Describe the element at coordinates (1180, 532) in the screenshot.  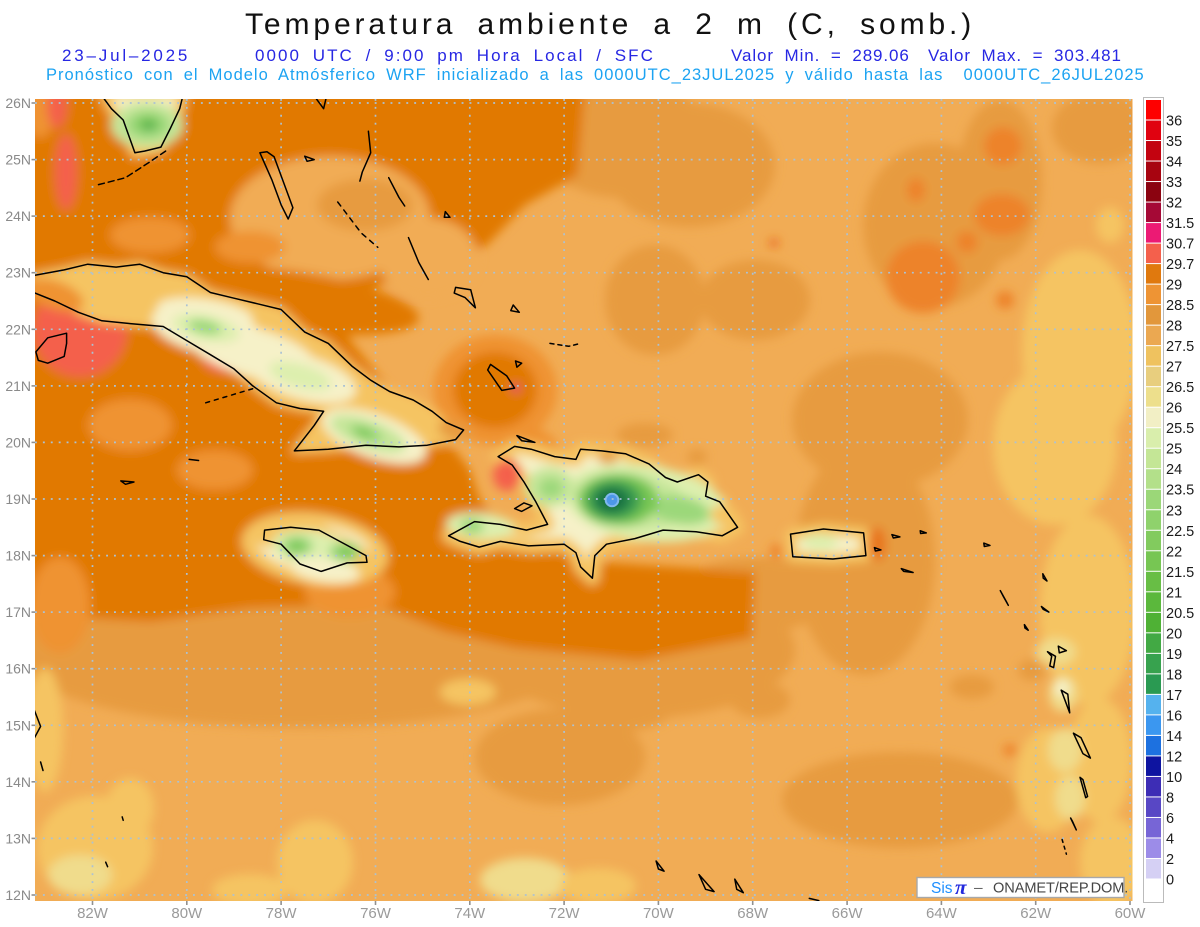
I see `svg-text: 22.5` at that location.